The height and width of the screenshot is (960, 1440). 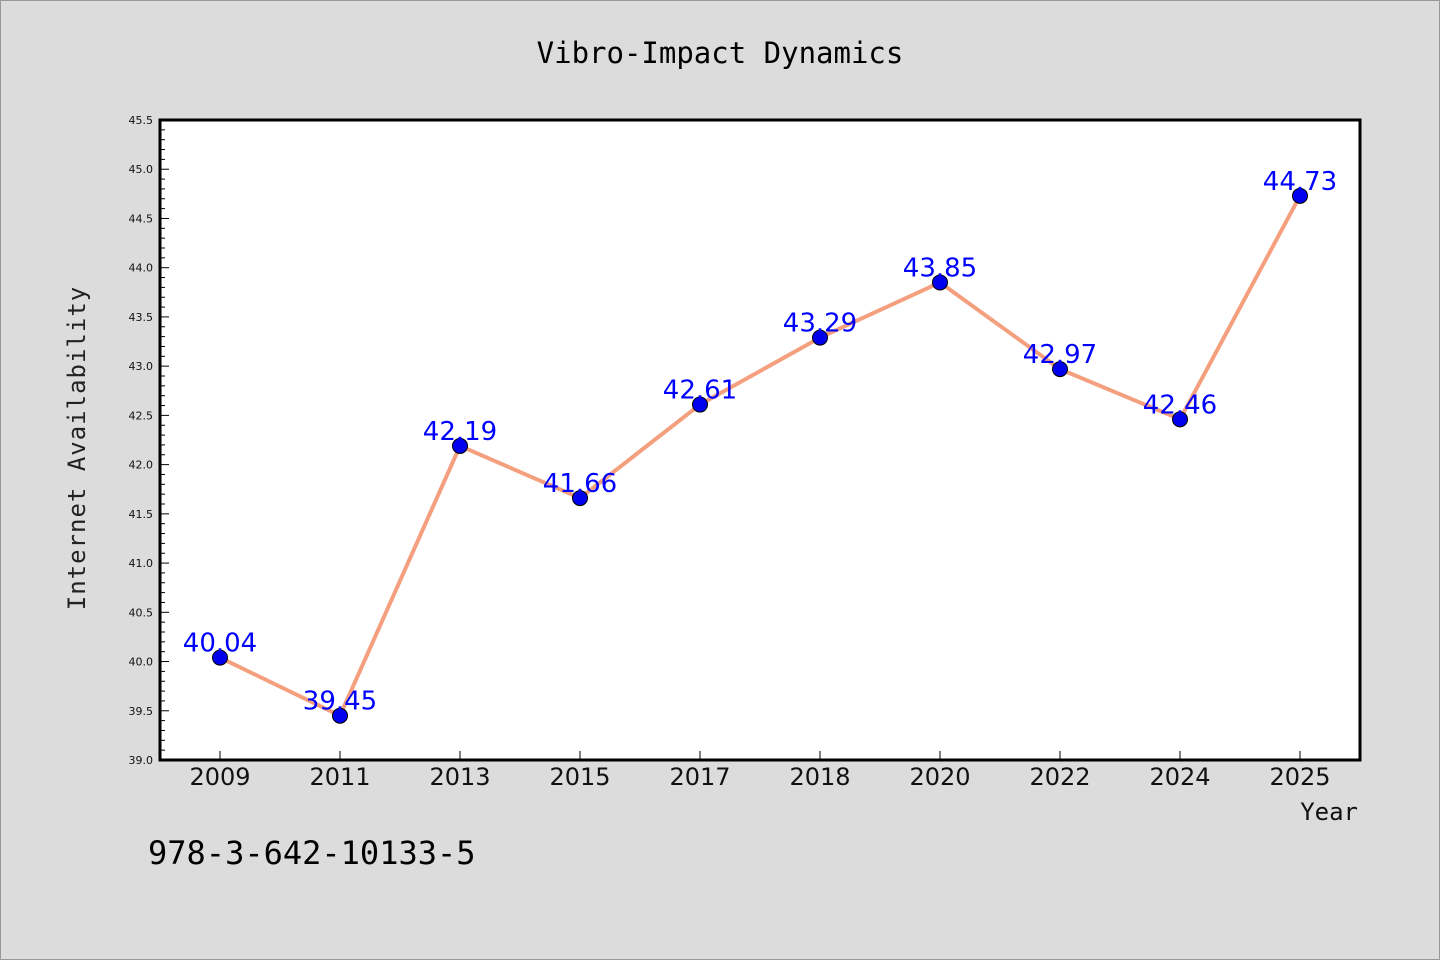 I want to click on y-tick-label: 45.0, so click(x=141, y=169).